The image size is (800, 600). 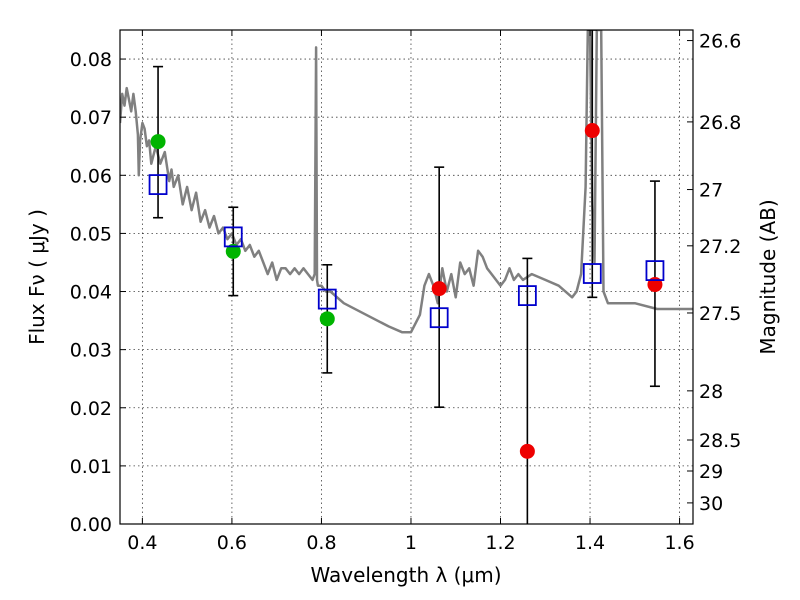 What do you see at coordinates (500, 543) in the screenshot?
I see `x-tick-label: 1.2` at bounding box center [500, 543].